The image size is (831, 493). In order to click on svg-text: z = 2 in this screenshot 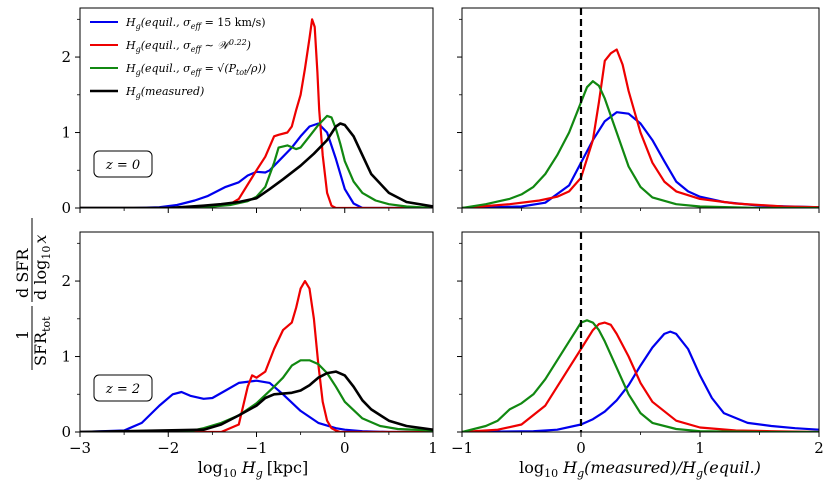, I will do `click(122, 389)`.